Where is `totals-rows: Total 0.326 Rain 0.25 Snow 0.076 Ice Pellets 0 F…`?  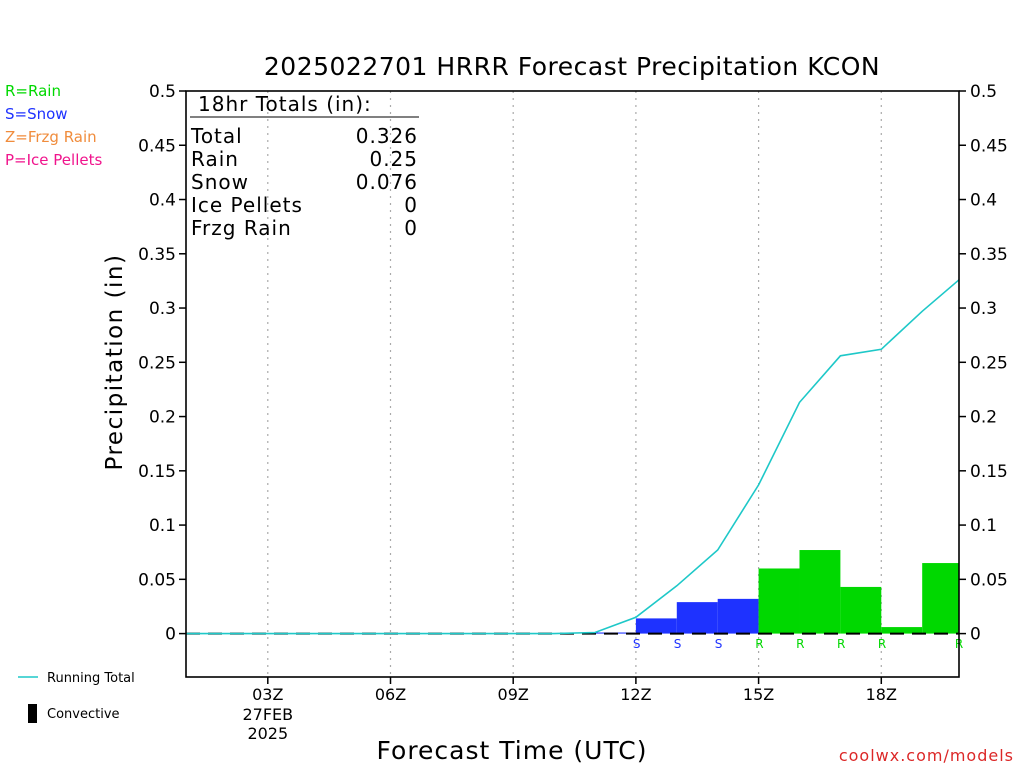 totals-rows: Total 0.326 Rain 0.25 Snow 0.076 Ice Pellets 0 F… is located at coordinates (304, 182).